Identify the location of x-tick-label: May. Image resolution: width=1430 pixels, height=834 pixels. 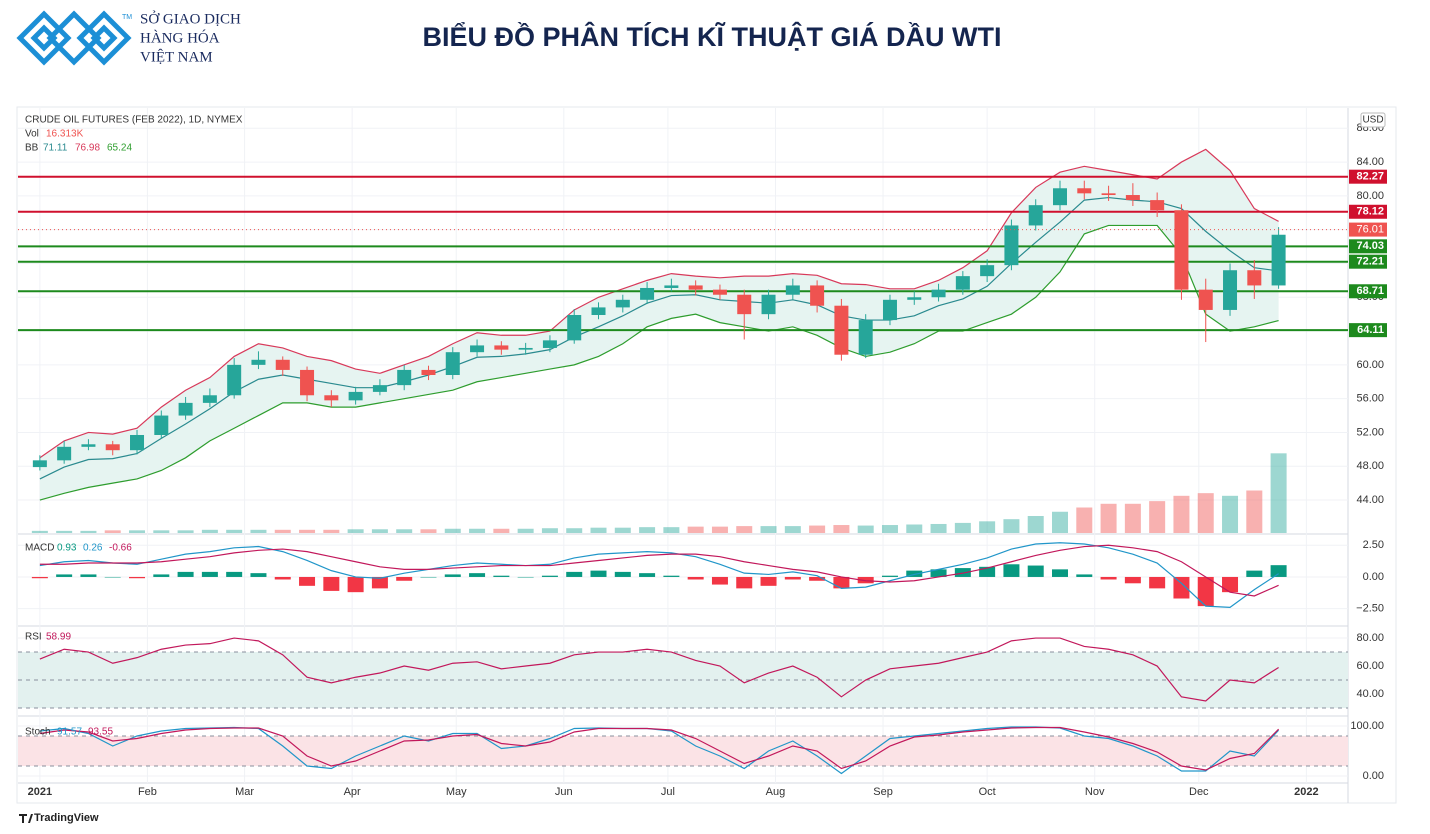
(456, 792).